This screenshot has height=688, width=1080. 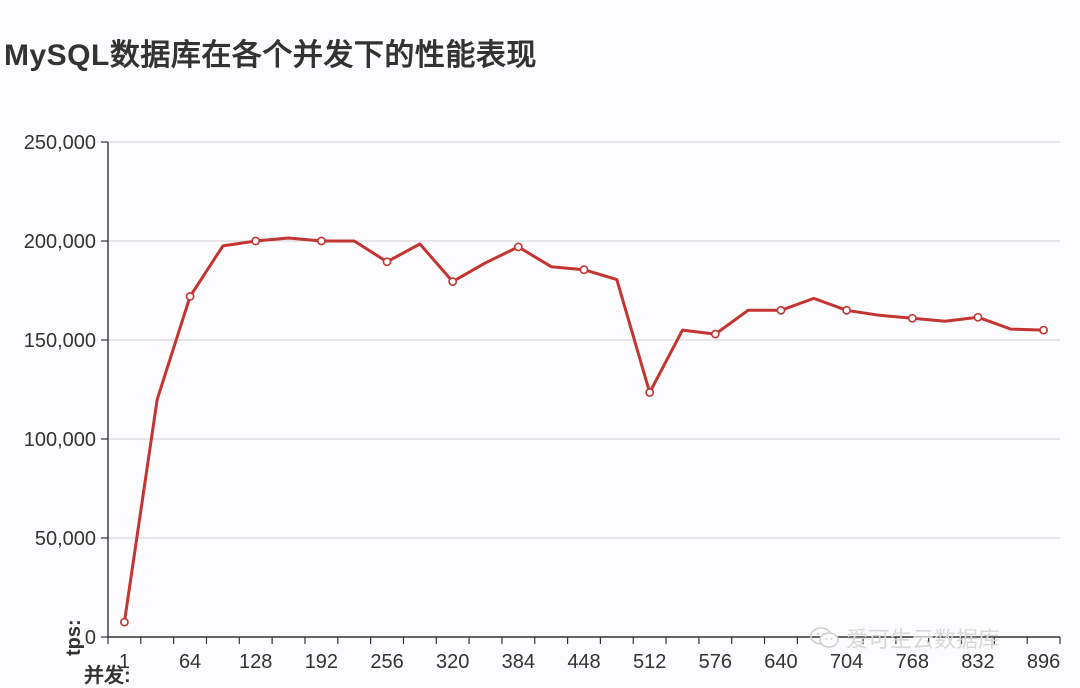 I want to click on x-tick-label: 1, so click(x=124, y=662).